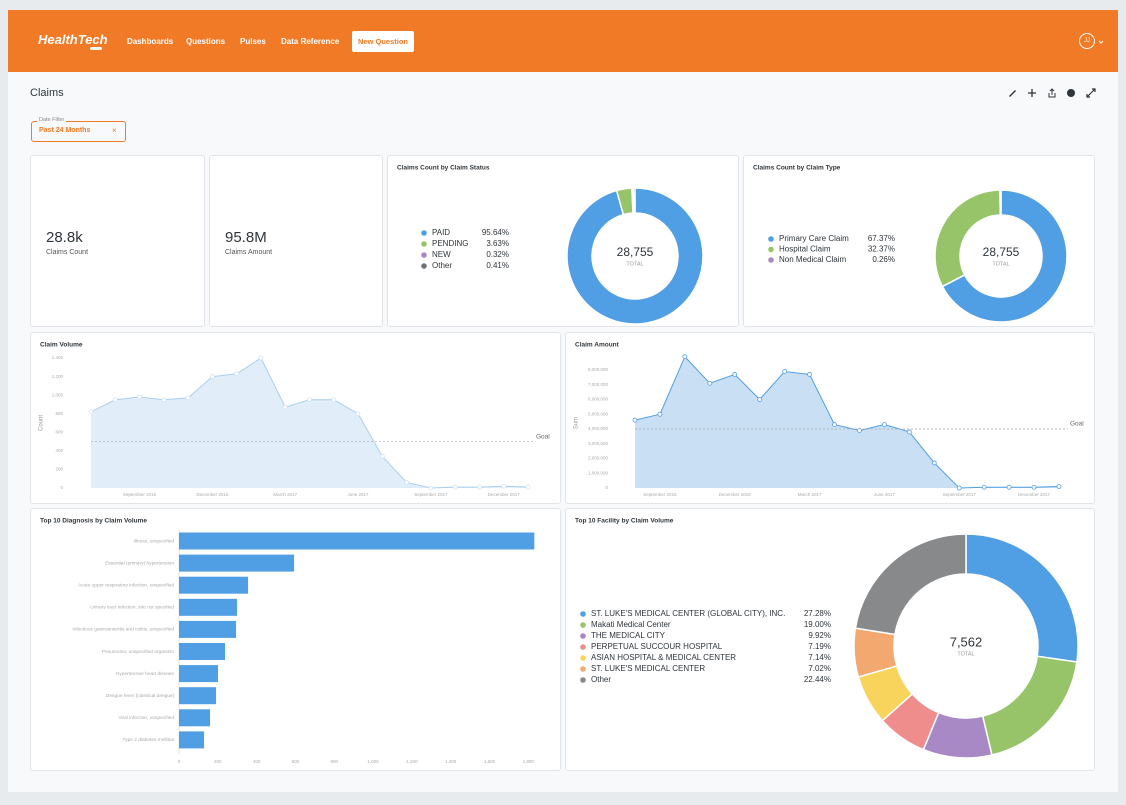 The height and width of the screenshot is (805, 1126). I want to click on scalar-value: 95.8M, so click(246, 237).